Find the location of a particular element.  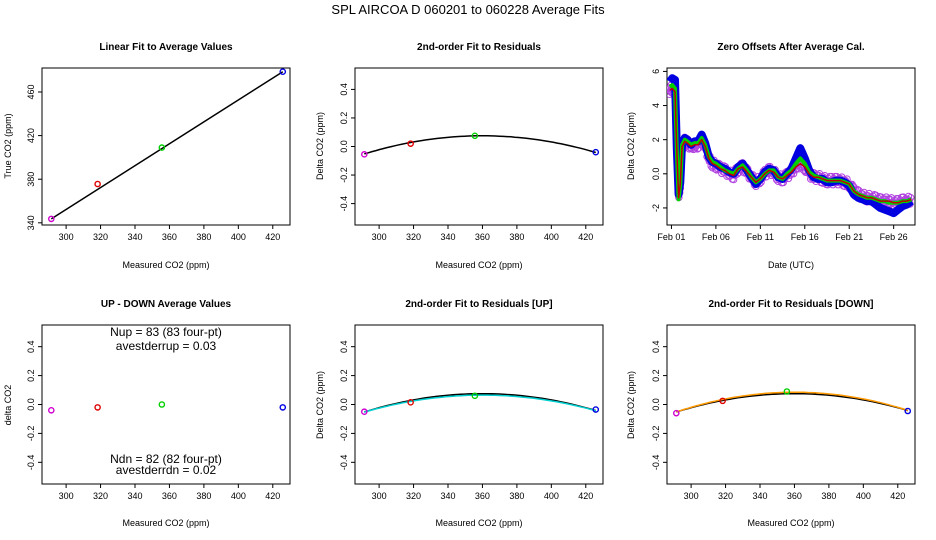

panel-updown-plot: 300 320 340 360 380 400 420 -0.4 -0.2 0.0 0.2 0.4 is located at coordinates (158, 412).